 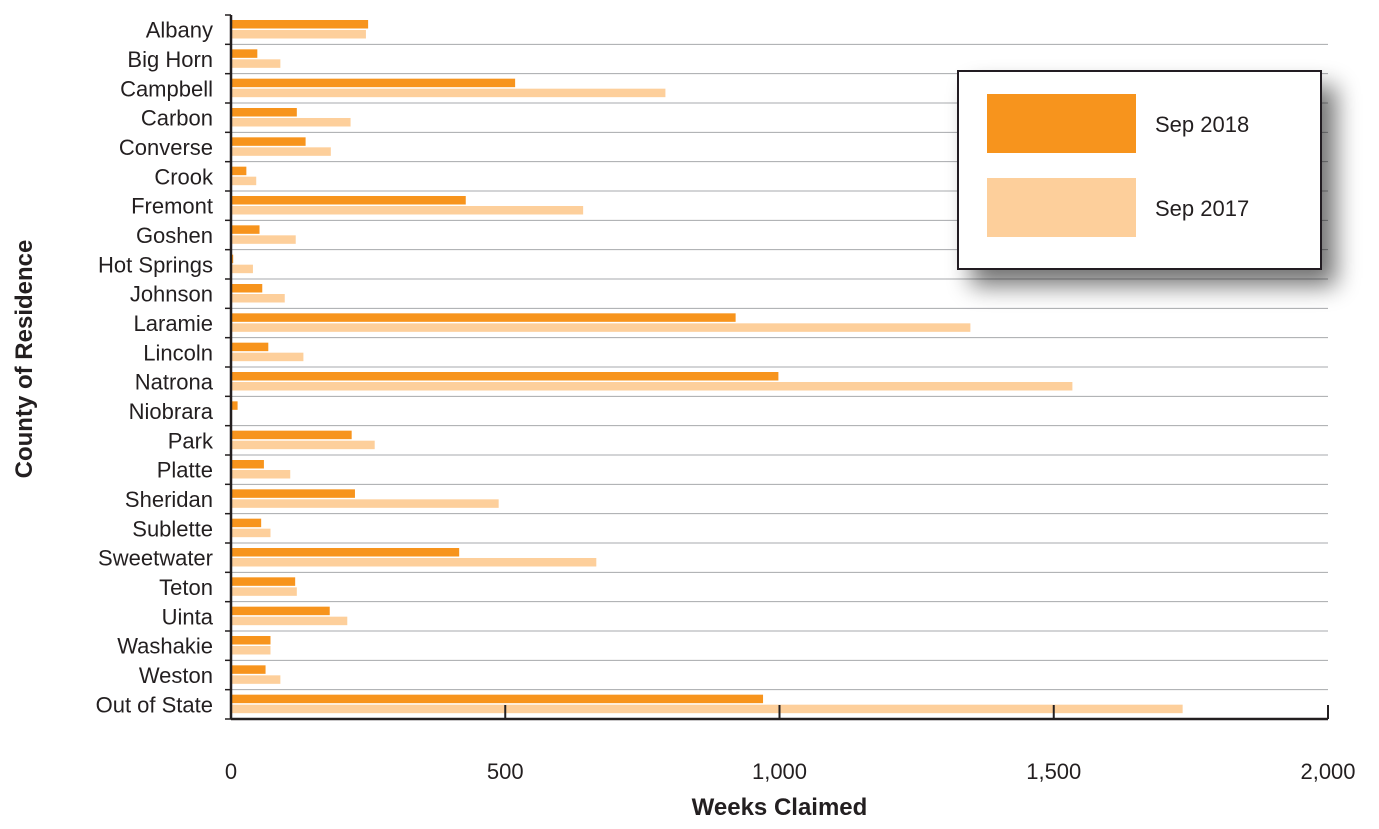 What do you see at coordinates (172, 206) in the screenshot?
I see `category-label: Fremont` at bounding box center [172, 206].